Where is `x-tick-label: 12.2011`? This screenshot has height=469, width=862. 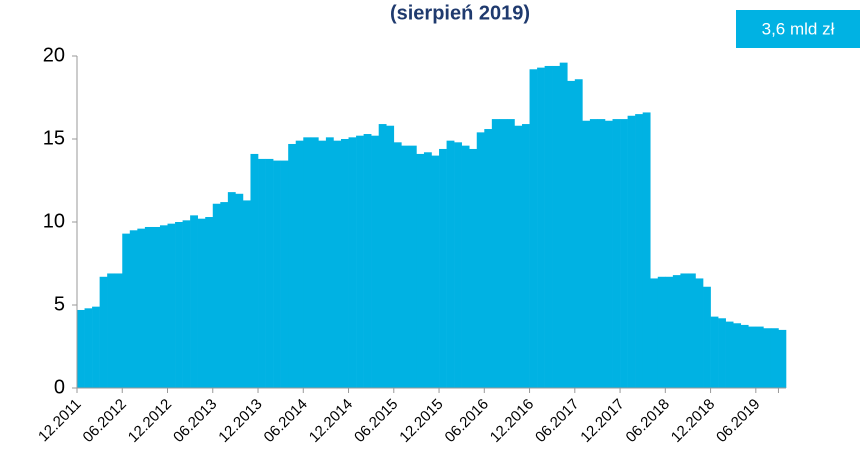 x-tick-label: 12.2011 is located at coordinates (60, 421).